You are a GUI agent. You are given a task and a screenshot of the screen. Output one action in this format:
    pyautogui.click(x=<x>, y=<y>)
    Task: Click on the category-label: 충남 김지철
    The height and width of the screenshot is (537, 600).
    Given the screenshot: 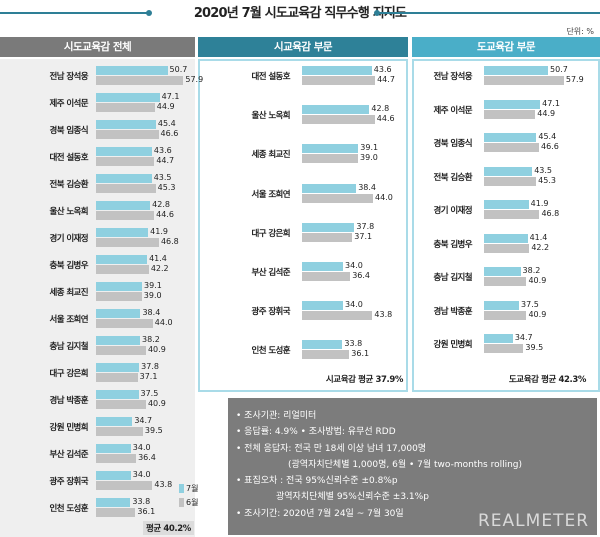 What is the action you would take?
    pyautogui.click(x=69, y=347)
    